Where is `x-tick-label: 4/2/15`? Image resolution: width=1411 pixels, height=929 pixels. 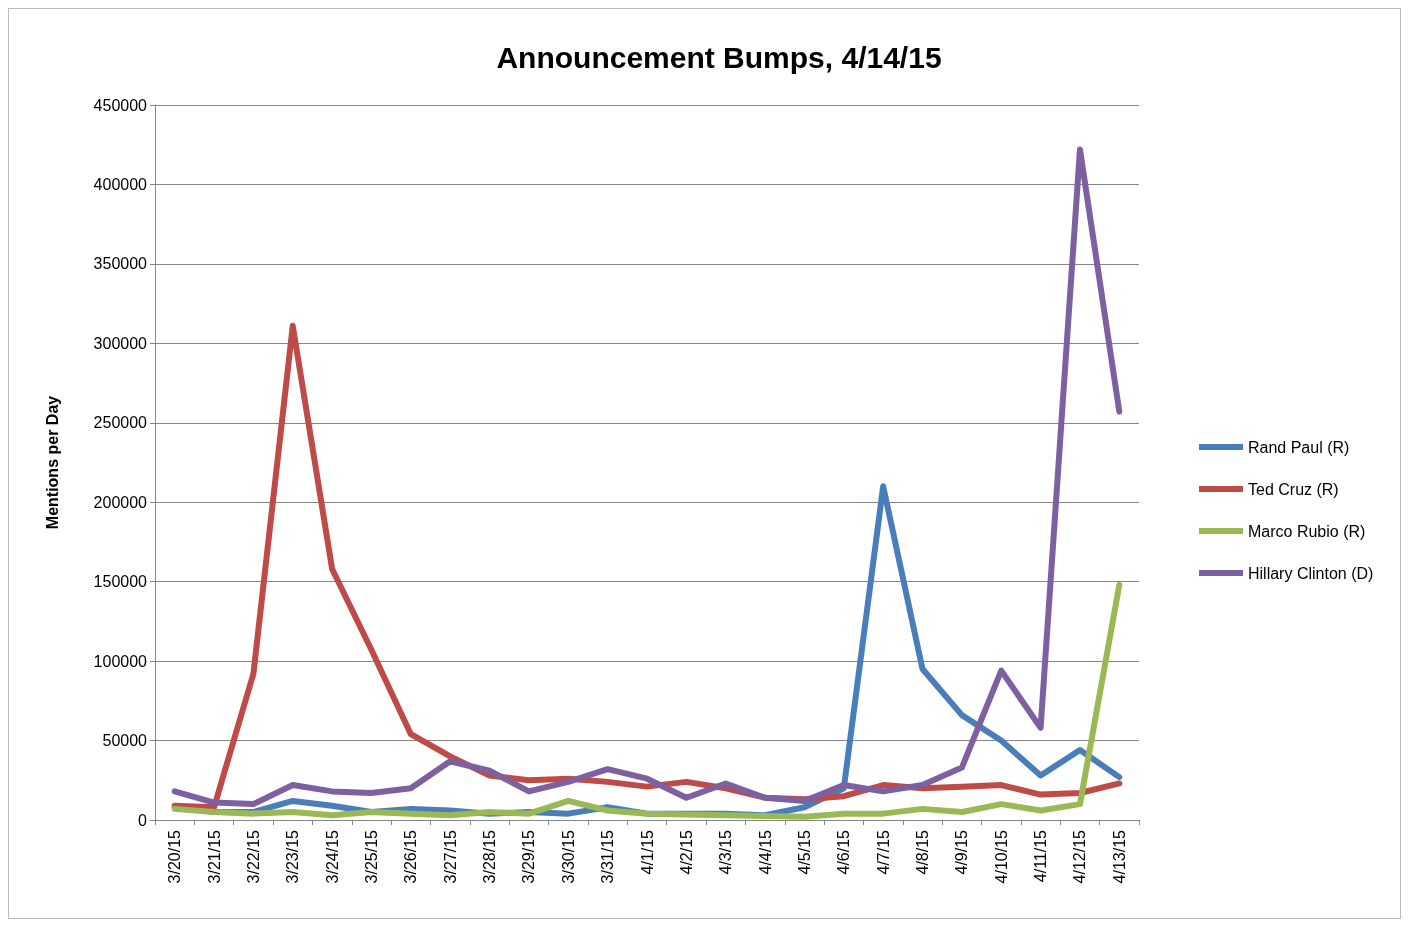 x-tick-label: 4/2/15 is located at coordinates (686, 852).